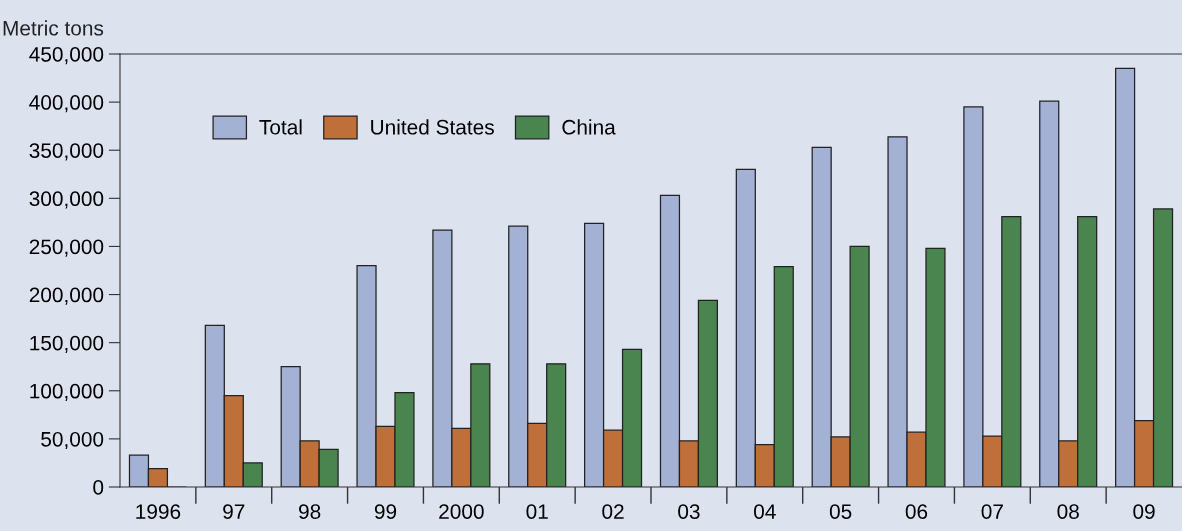 Image resolution: width=1182 pixels, height=531 pixels. What do you see at coordinates (432, 127) in the screenshot?
I see `legend-label: United States` at bounding box center [432, 127].